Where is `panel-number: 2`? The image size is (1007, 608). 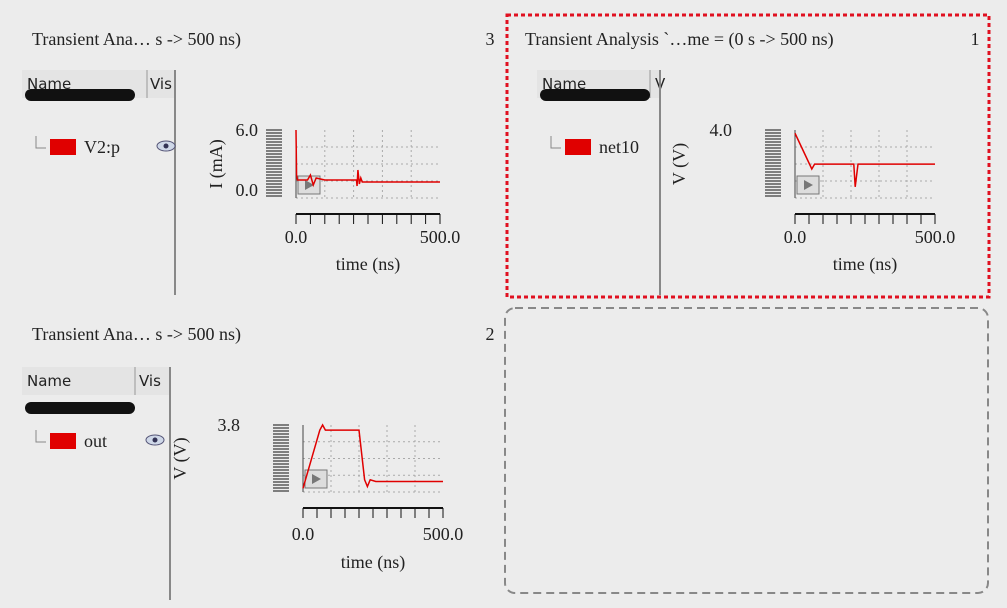 panel-number: 2 is located at coordinates (490, 334).